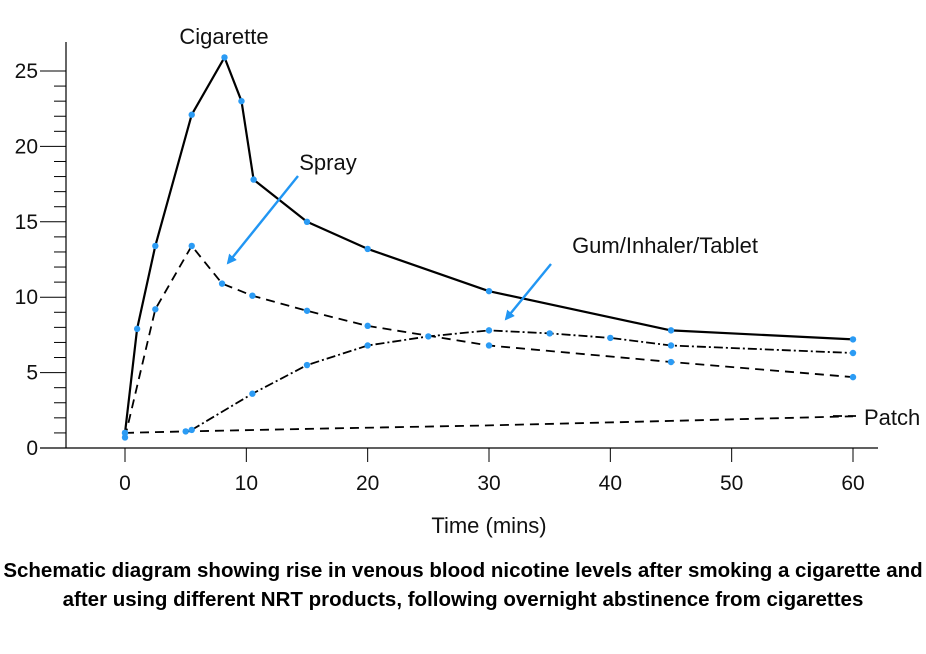 The height and width of the screenshot is (654, 926). What do you see at coordinates (489, 424) in the screenshot?
I see `series-line-patch` at bounding box center [489, 424].